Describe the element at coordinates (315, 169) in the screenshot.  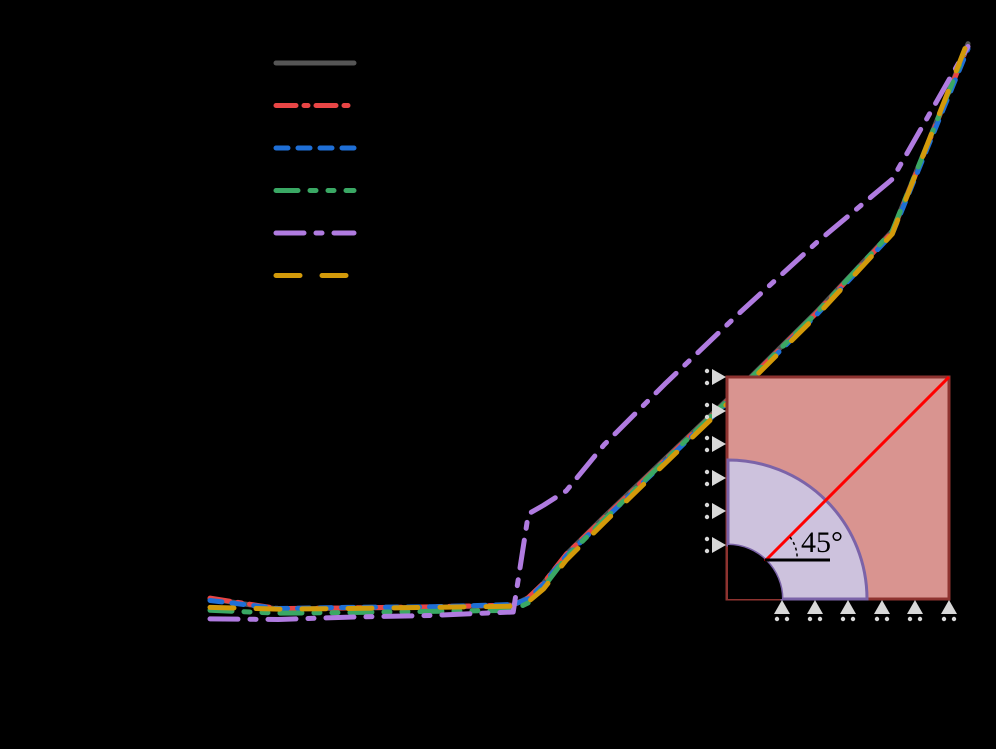
I see `legend` at that location.